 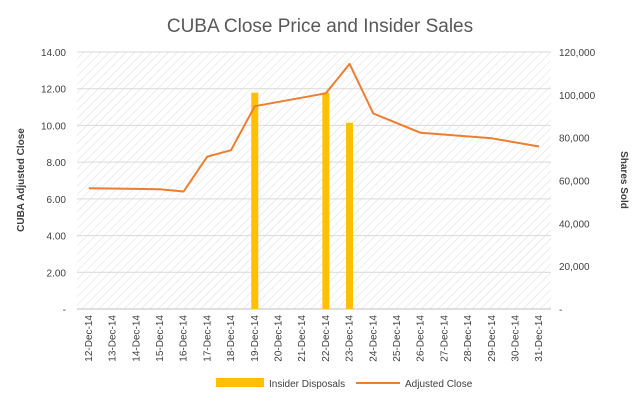 What do you see at coordinates (492, 338) in the screenshot?
I see `x-tick-label: 29-Dec-14` at bounding box center [492, 338].